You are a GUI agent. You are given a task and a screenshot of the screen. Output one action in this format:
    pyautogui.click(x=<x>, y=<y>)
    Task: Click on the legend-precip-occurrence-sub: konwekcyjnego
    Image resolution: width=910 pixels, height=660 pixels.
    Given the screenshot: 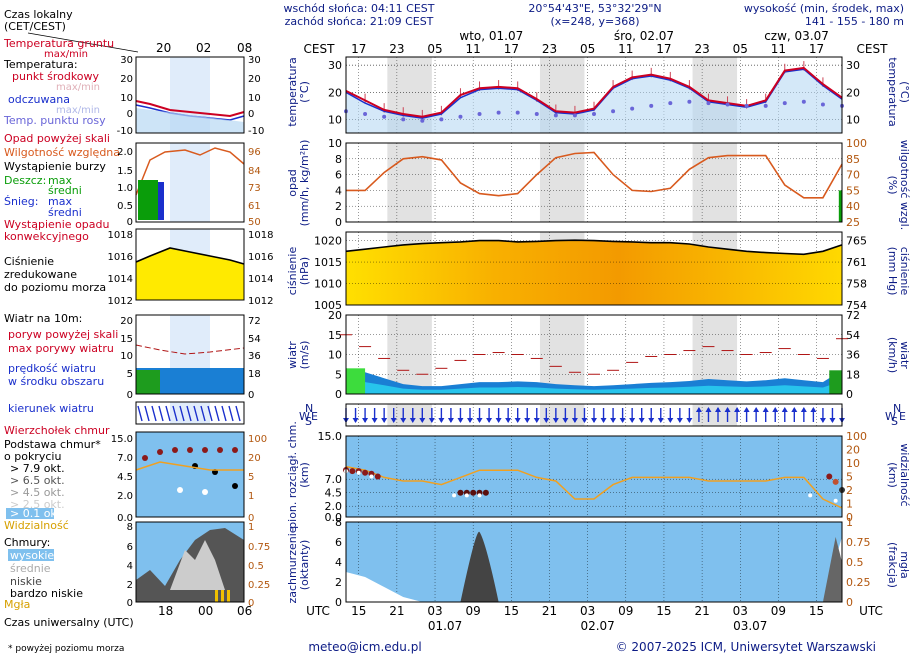 What is the action you would take?
    pyautogui.click(x=46, y=236)
    